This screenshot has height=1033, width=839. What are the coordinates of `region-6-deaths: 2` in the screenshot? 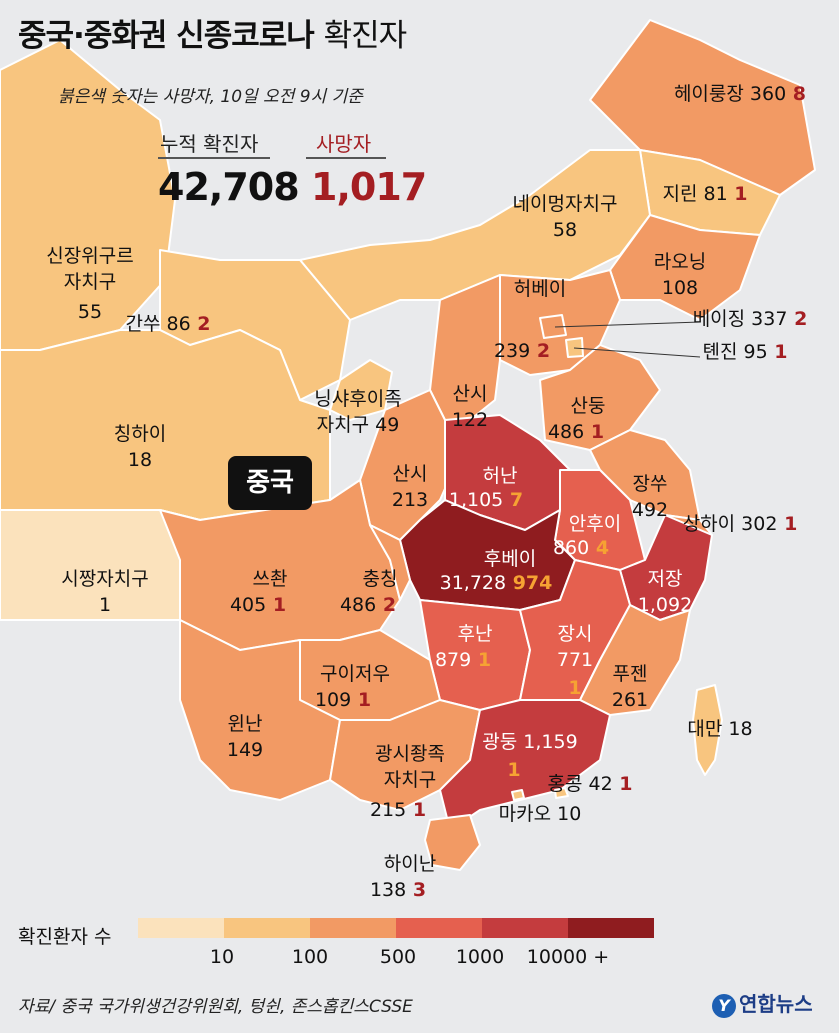 It's located at (540, 351).